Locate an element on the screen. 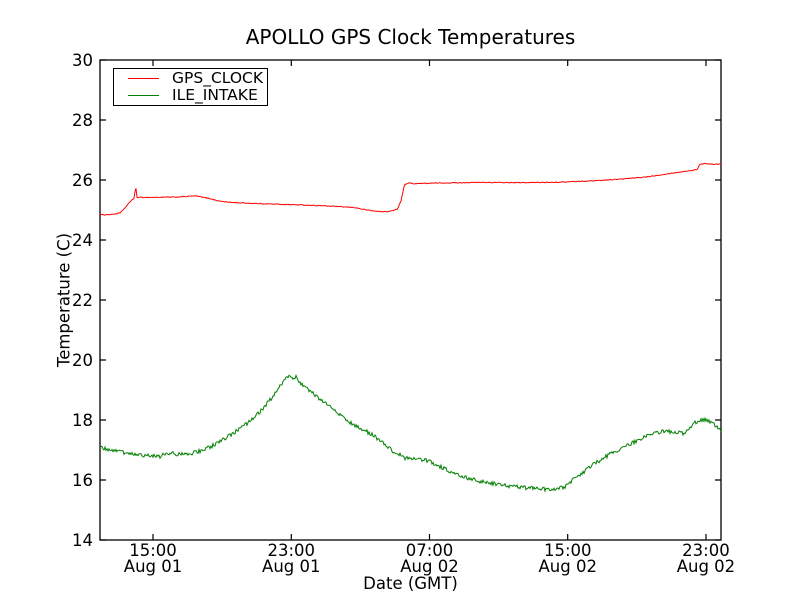  series-line-gps_clock is located at coordinates (410, 189).